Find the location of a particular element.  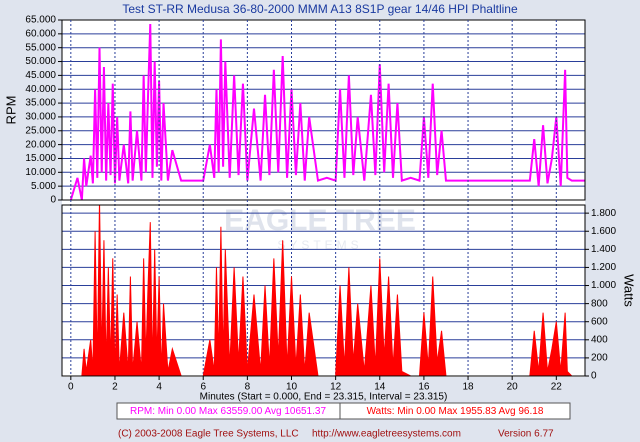

y-tick-label: 35.000 is located at coordinates (40, 103).